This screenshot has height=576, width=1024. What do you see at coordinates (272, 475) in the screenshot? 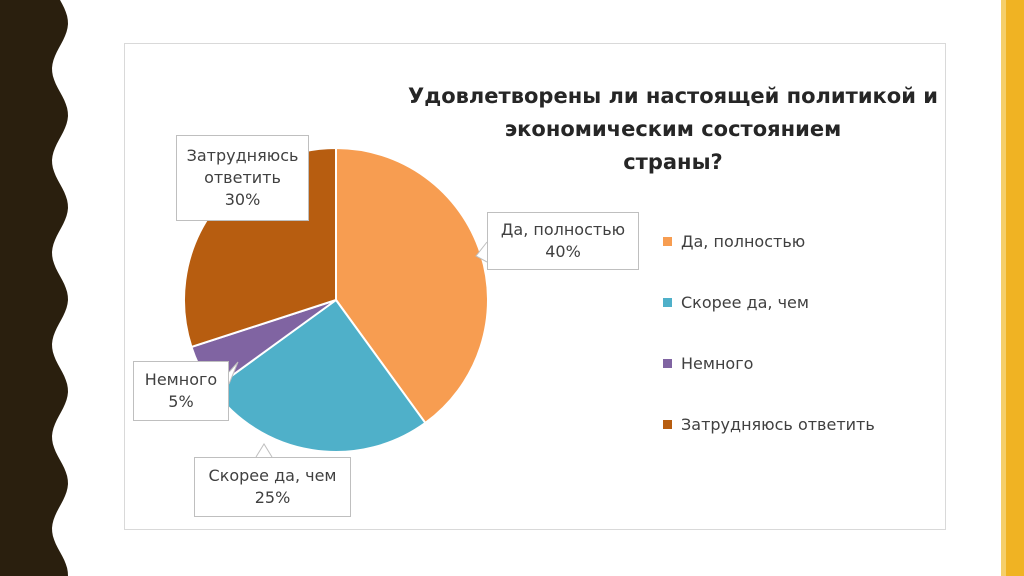
I see `data-label-name: Скорее да, чем` at bounding box center [272, 475].